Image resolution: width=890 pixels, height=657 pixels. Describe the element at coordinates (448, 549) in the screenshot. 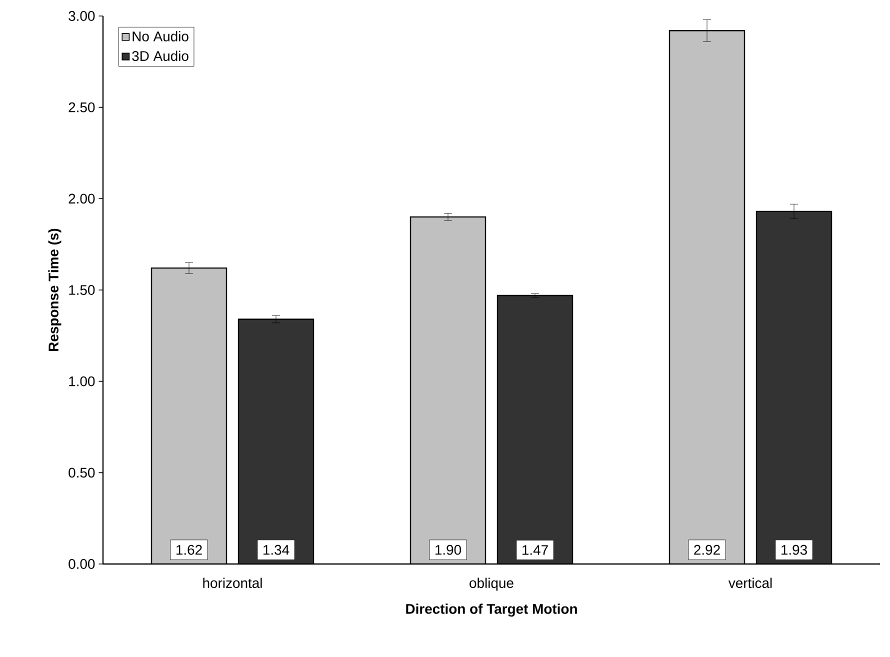

I see `data-label: 1.90` at that location.